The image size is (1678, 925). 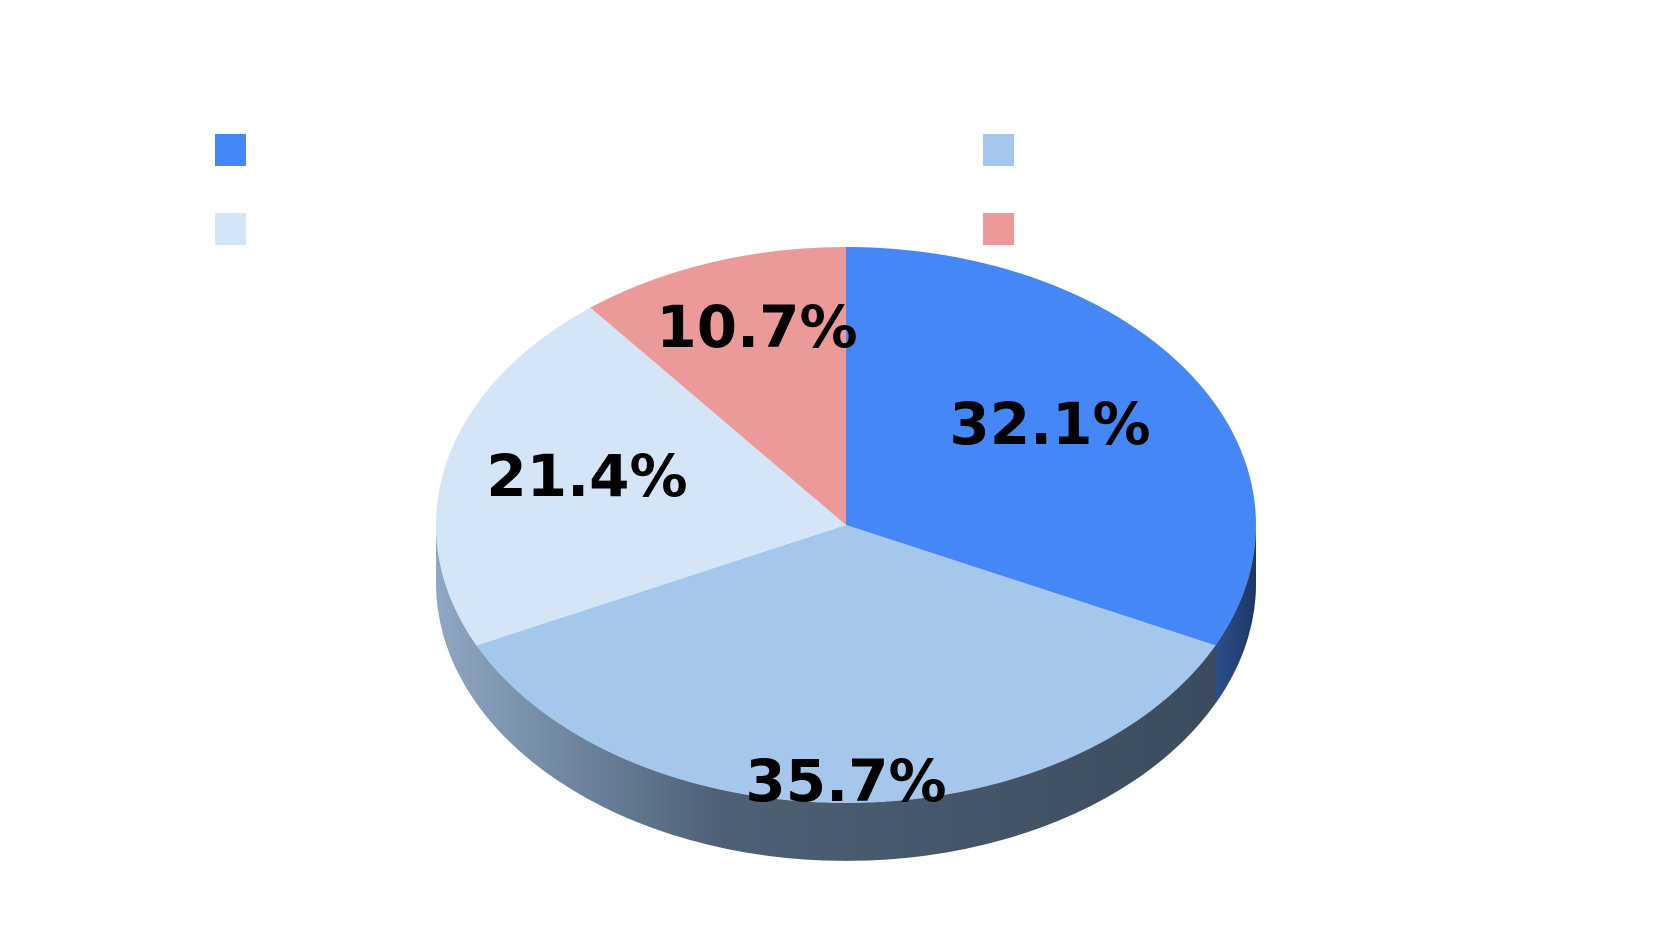 I want to click on data-label-4: 10.7%, so click(x=756, y=327).